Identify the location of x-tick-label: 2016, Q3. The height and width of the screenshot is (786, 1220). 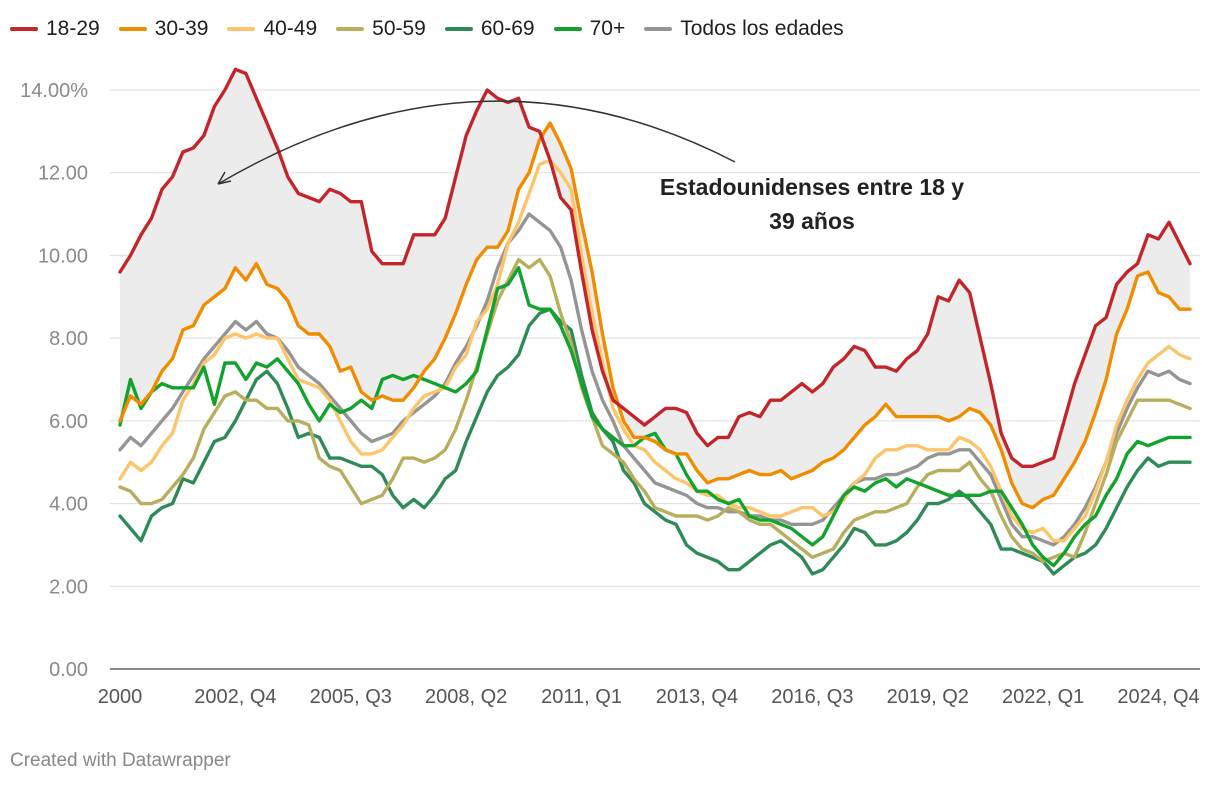
(812, 697).